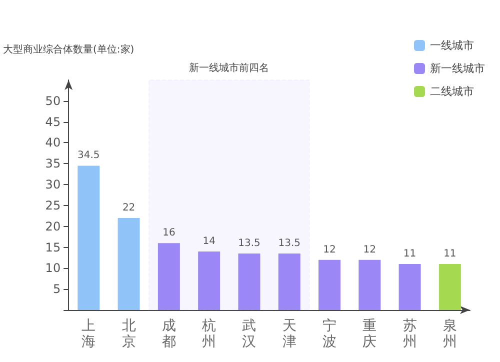 The image size is (500, 362). I want to click on y-tick-label: 30, so click(53, 185).